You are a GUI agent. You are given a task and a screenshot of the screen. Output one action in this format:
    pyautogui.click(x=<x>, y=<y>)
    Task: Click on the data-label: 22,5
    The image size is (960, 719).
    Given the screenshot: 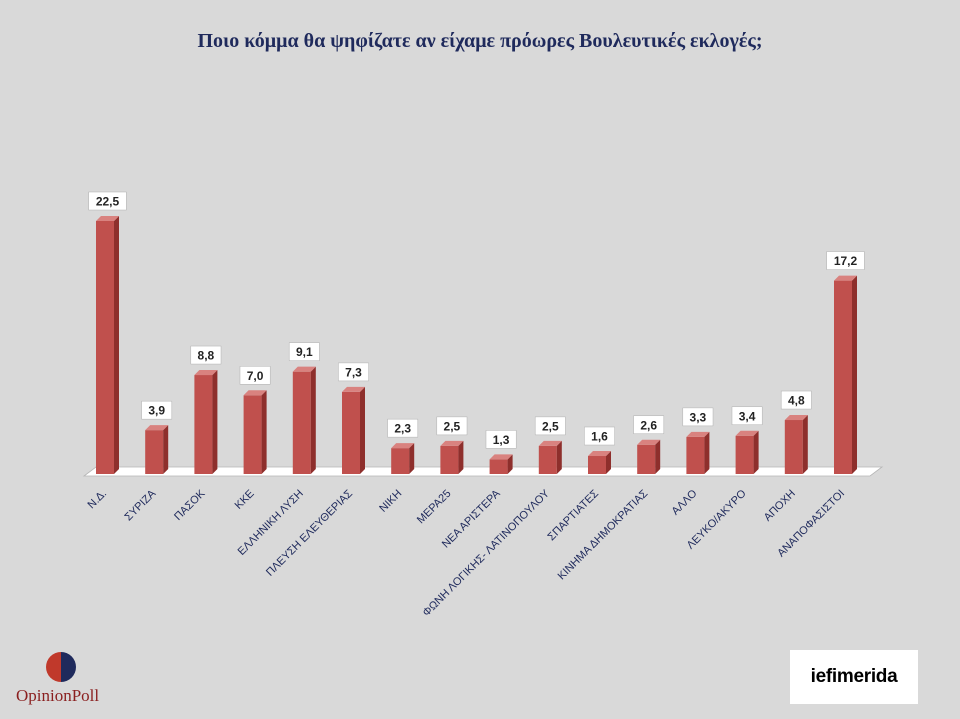 What is the action you would take?
    pyautogui.click(x=107, y=201)
    